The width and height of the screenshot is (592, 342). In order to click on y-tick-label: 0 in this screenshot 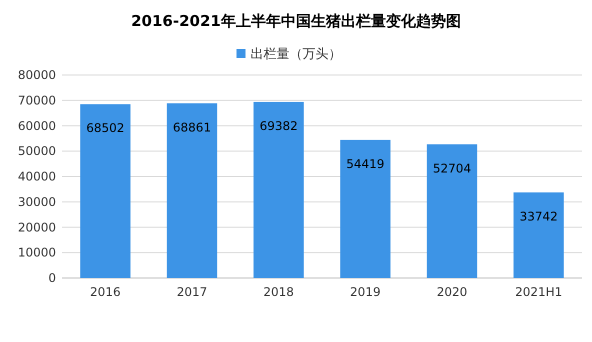, I will do `click(52, 278)`.